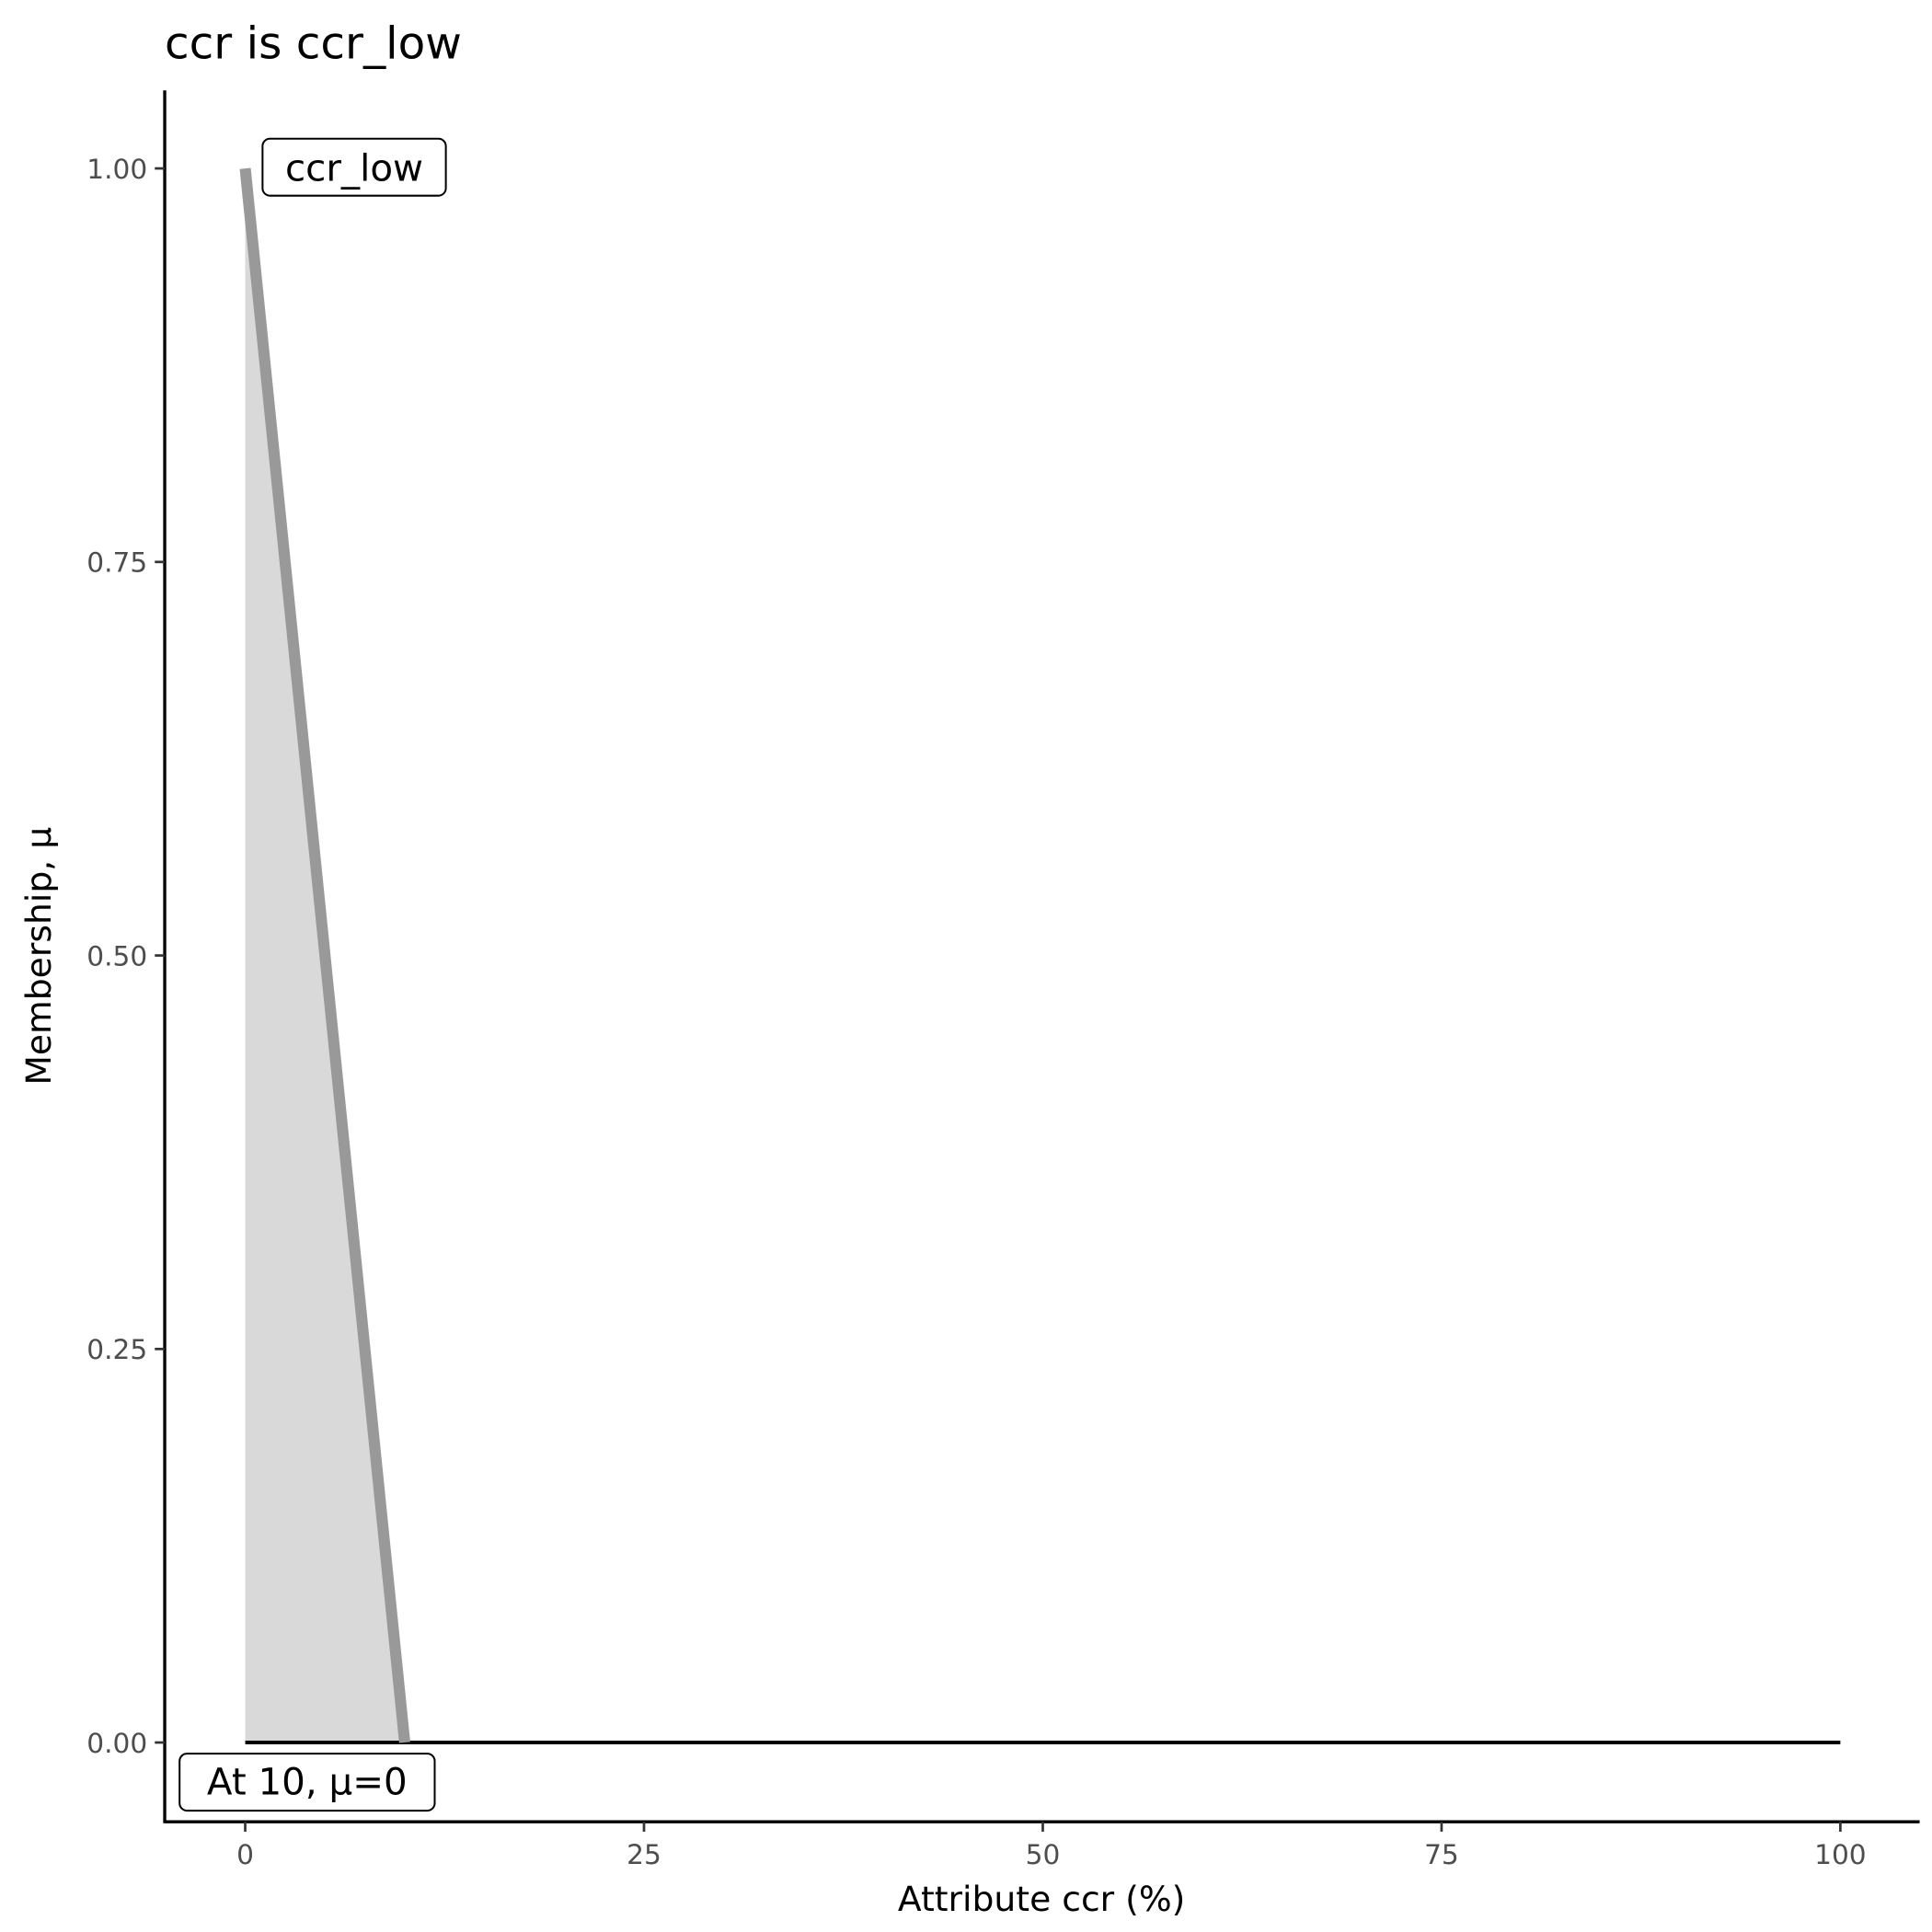 This screenshot has width=1932, height=1932. I want to click on y-tick-label: 0.50, so click(116, 956).